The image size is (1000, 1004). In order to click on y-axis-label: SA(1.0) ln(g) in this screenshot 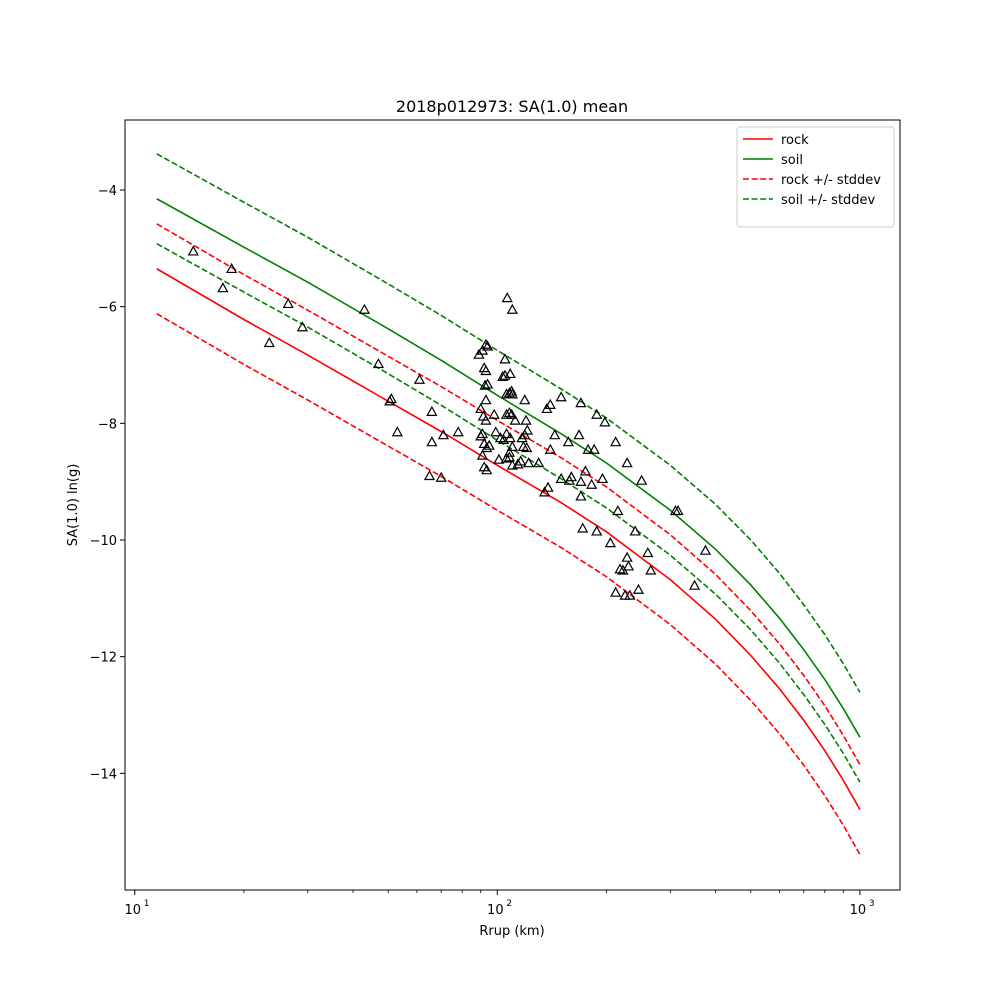, I will do `click(73, 505)`.